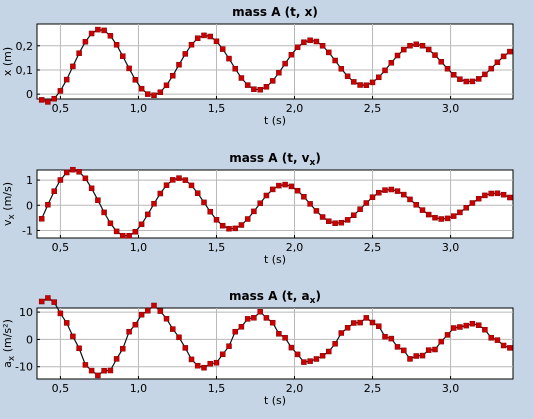  Describe the element at coordinates (9, 343) in the screenshot. I see `y-axis-label: ax (m/s²)` at that location.